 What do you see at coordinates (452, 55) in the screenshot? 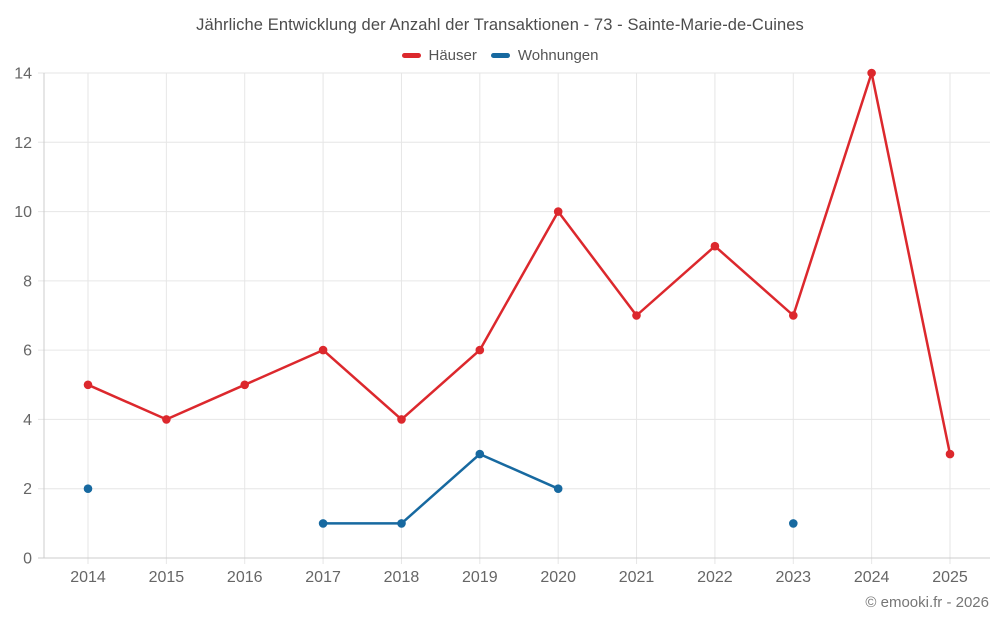
I see `legend-label-haeuser: Häuser` at bounding box center [452, 55].